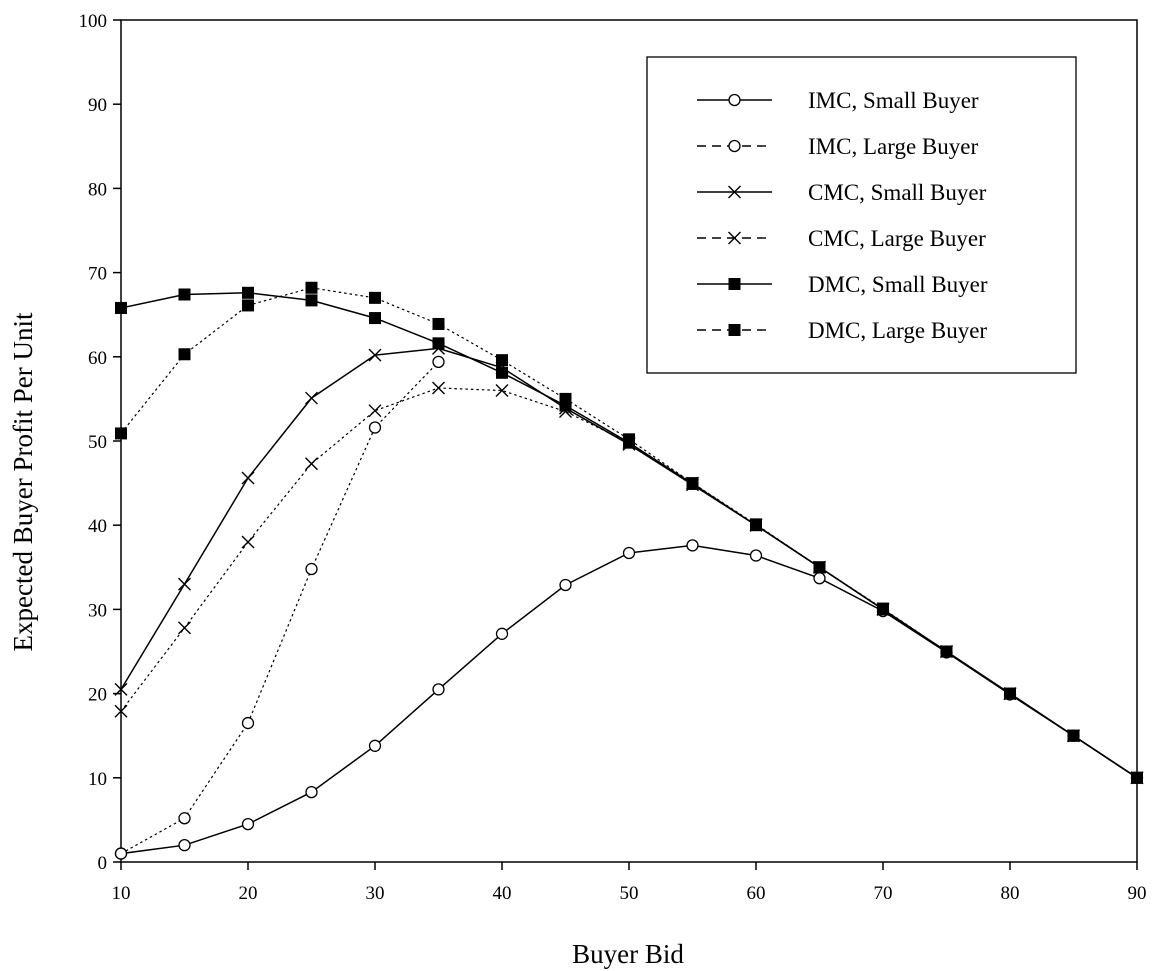  Describe the element at coordinates (898, 284) in the screenshot. I see `legend-label: DMC, Small Buyer` at that location.